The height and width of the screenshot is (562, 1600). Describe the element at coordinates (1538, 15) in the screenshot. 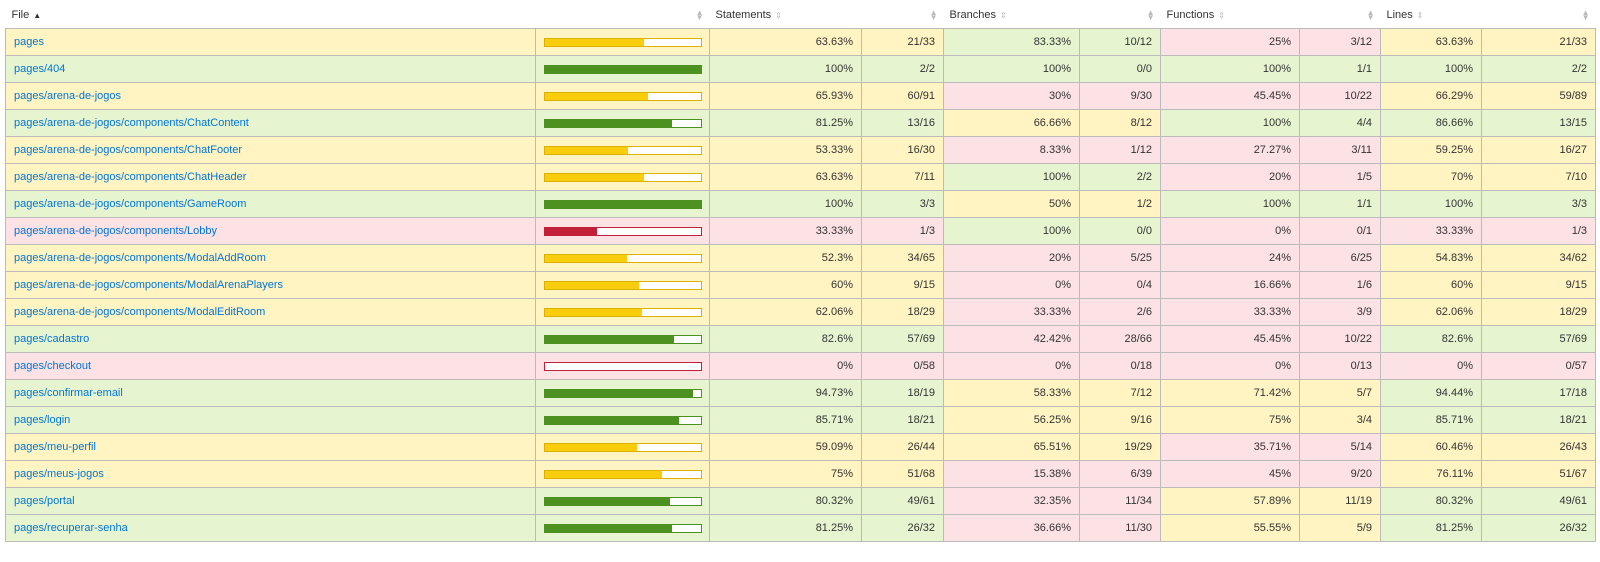

I see `column-lines-frac: ▲ ▼` at that location.